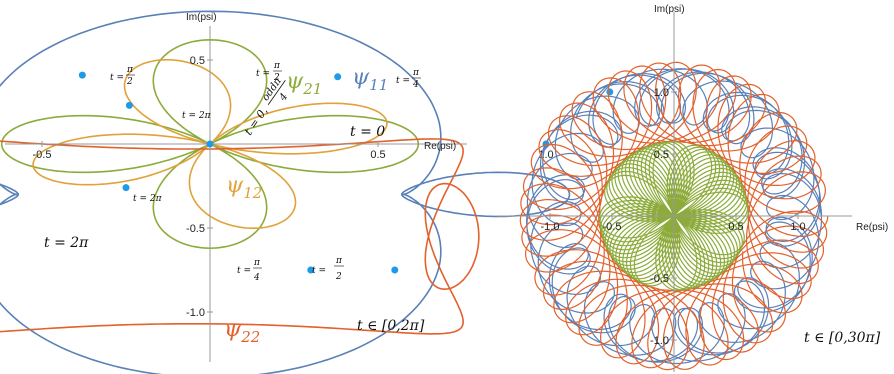  I want to click on left-xtick-label: -0.5, so click(42, 155).